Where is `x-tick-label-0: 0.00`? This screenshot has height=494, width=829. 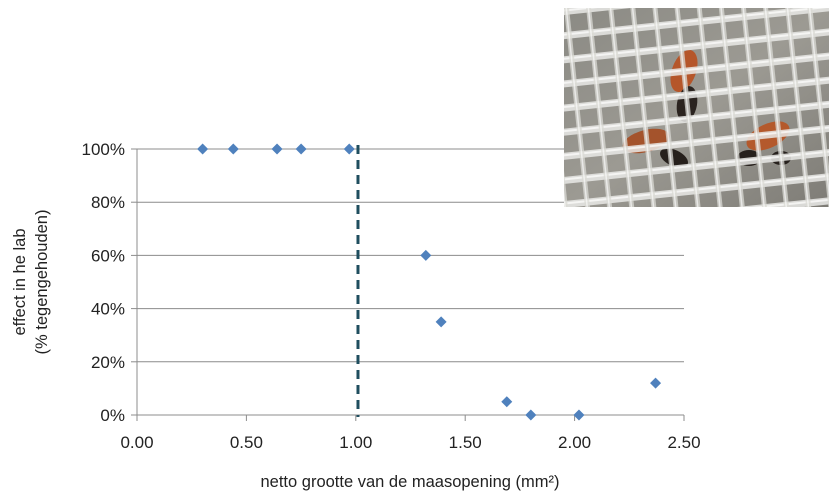 x-tick-label-0: 0.00 is located at coordinates (136, 442).